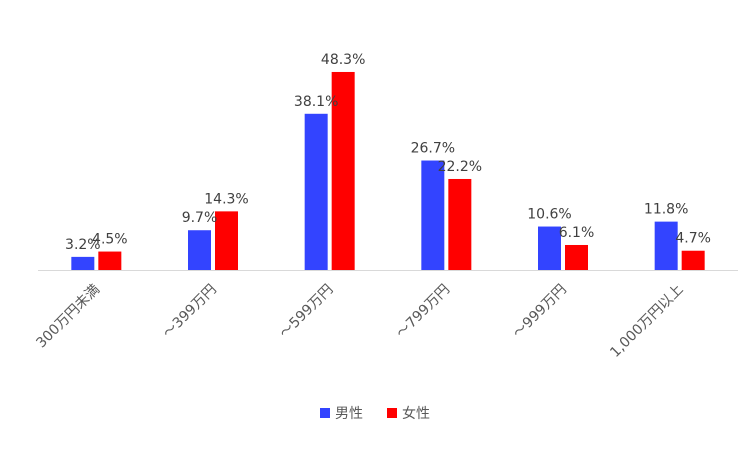 This screenshot has width=750, height=450. What do you see at coordinates (540, 312) in the screenshot?
I see `category-tick-label-4: ～999万円` at bounding box center [540, 312].